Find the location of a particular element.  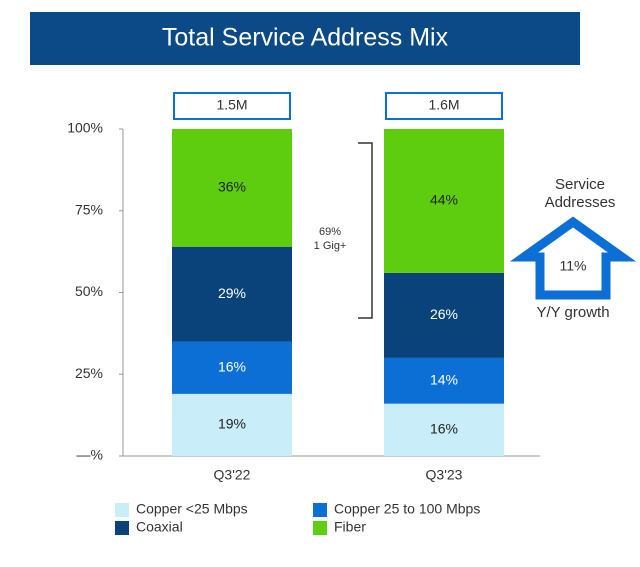

value-label: 29% is located at coordinates (232, 293).